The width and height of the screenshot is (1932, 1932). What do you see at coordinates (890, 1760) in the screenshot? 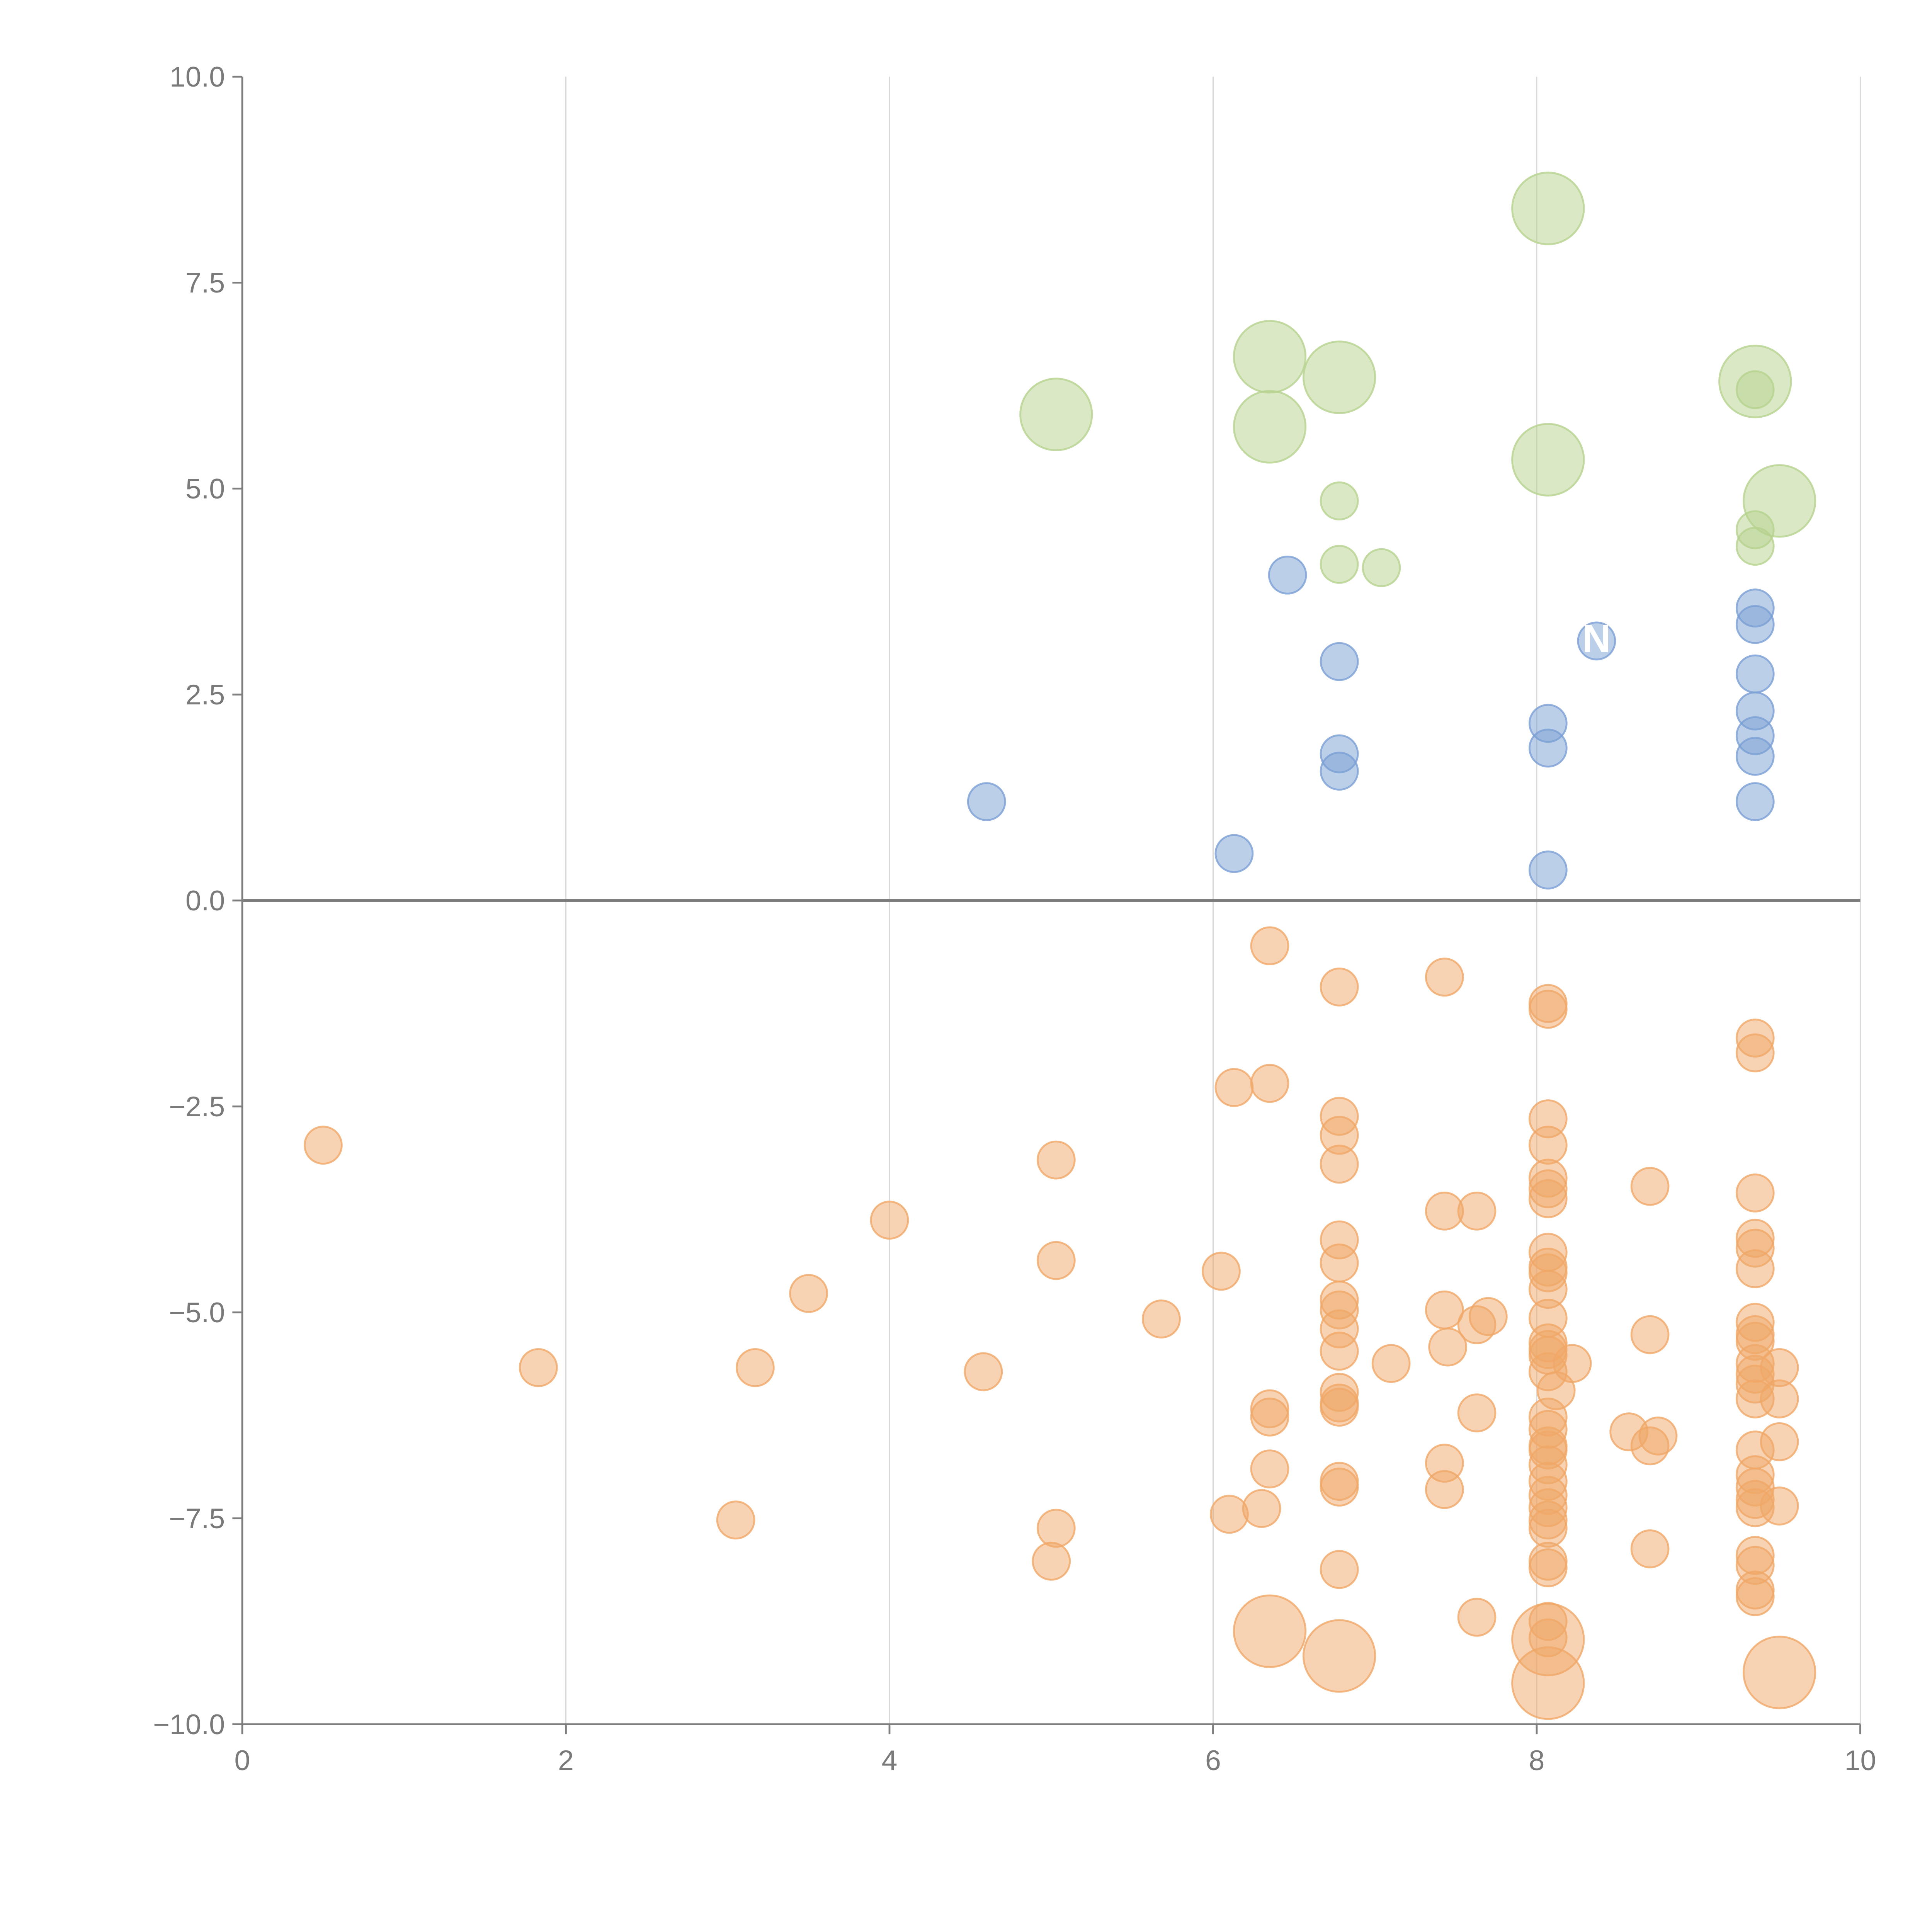
I see `x-tick-label: 4` at bounding box center [890, 1760].